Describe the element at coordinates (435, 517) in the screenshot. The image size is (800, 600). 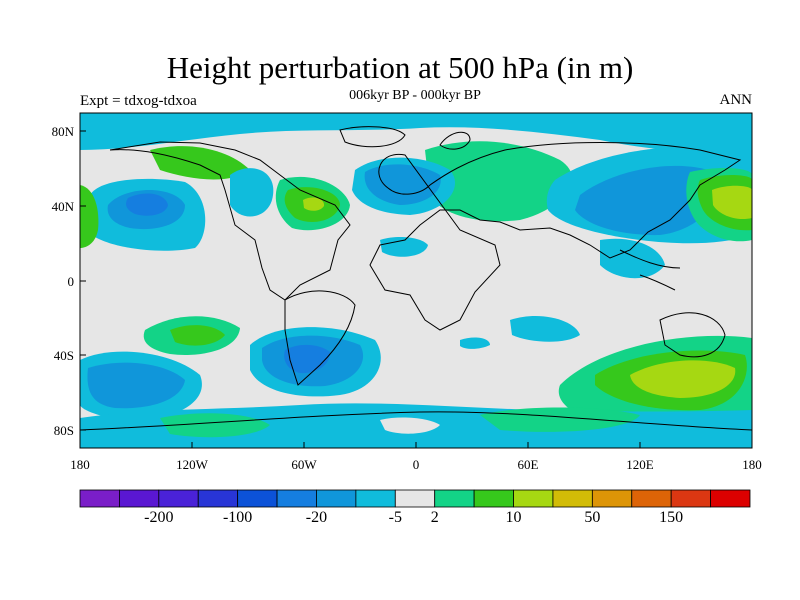
I see `colorbar-label: 2` at that location.